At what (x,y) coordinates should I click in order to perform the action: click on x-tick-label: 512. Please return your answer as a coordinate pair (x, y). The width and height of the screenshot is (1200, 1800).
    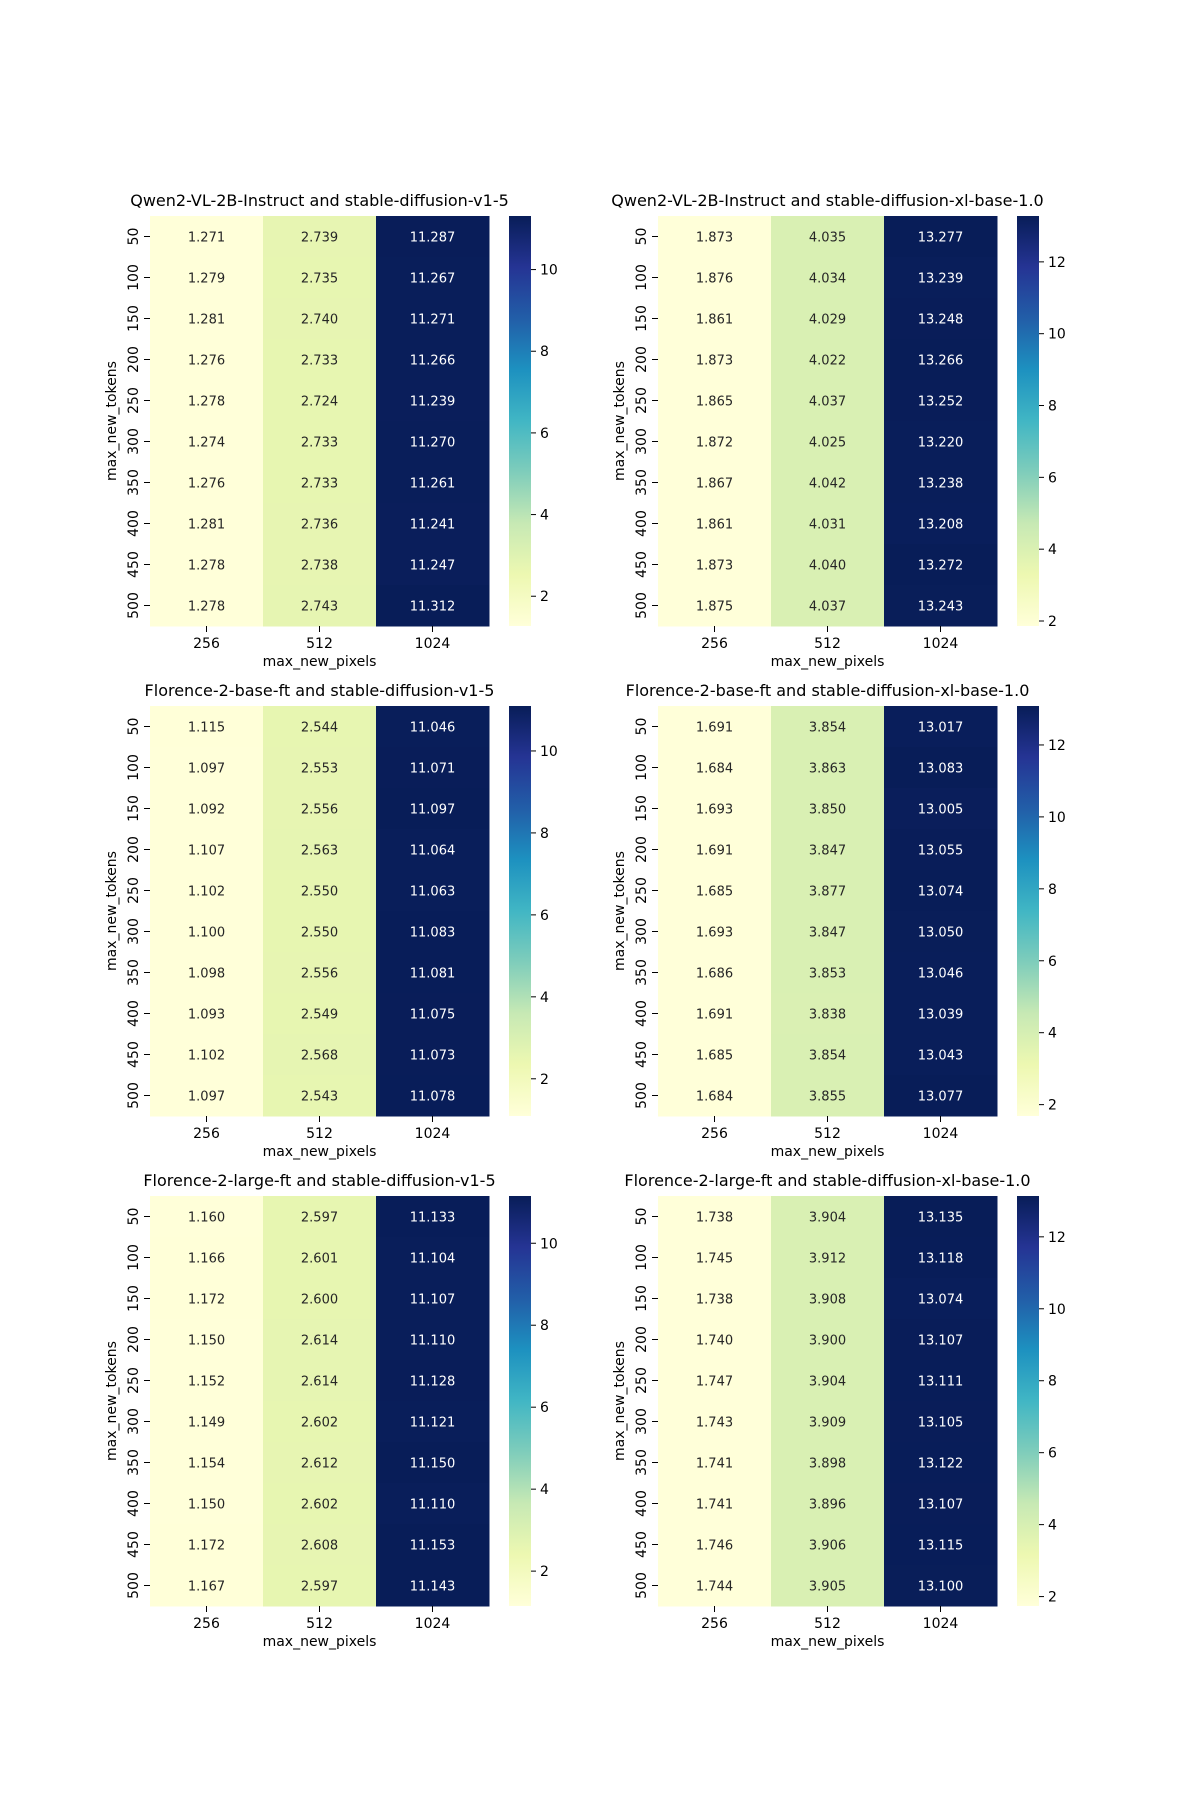
    Looking at the image, I should click on (827, 1134).